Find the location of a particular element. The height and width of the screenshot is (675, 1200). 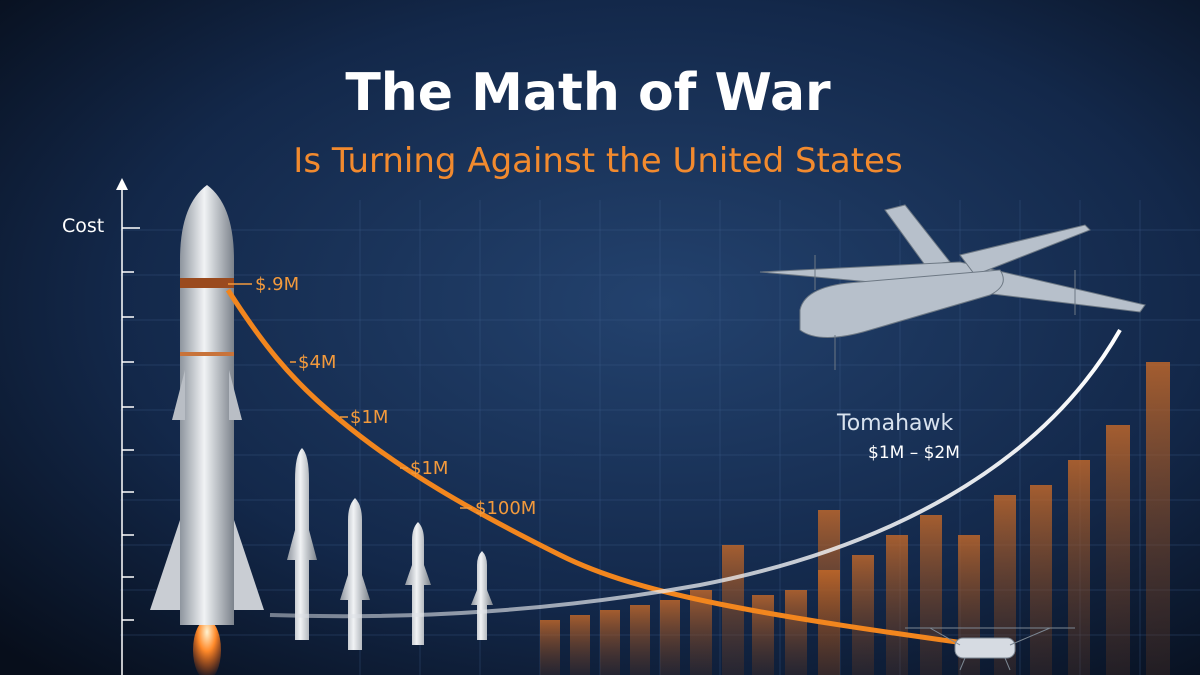

y-axis is located at coordinates (130, 430).